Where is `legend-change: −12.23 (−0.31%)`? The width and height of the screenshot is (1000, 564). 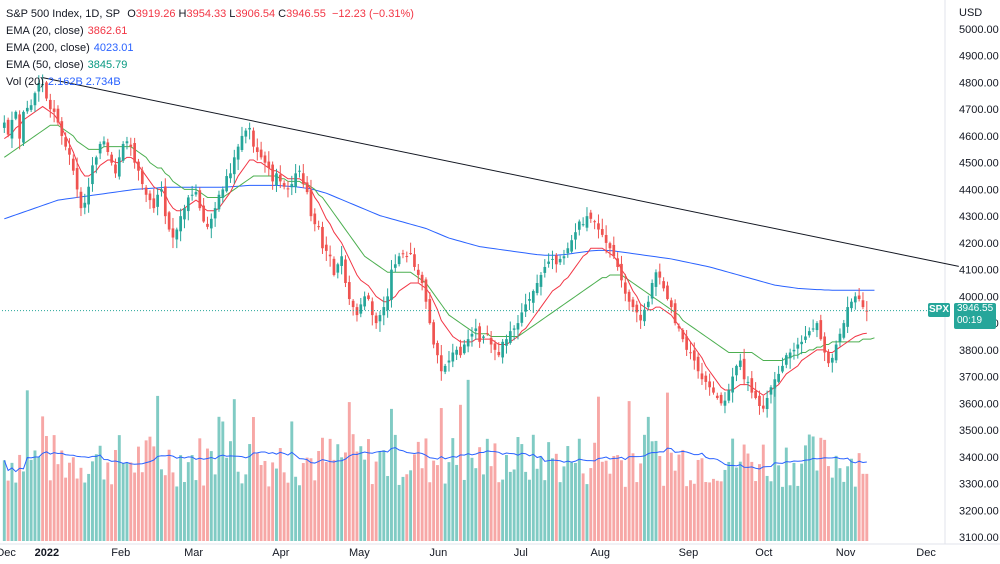
legend-change: −12.23 (−0.31%) is located at coordinates (372, 14).